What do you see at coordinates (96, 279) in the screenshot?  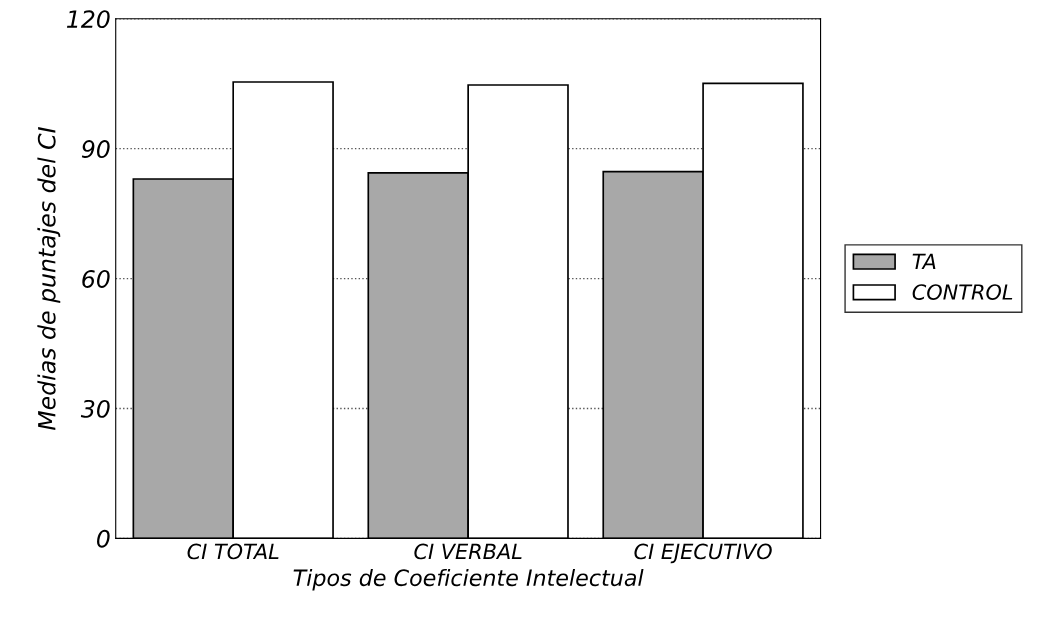 I see `y-tick-label: 60` at bounding box center [96, 279].